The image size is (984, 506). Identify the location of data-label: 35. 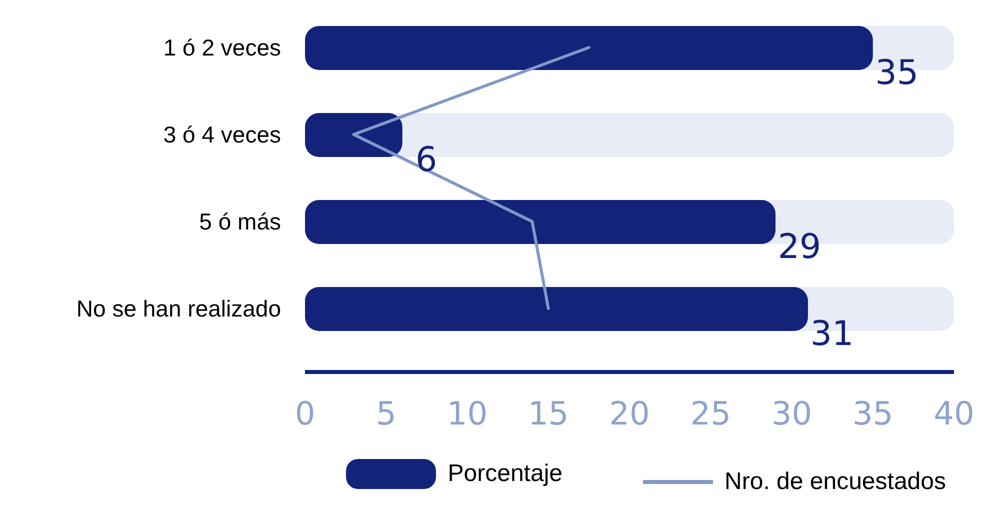
(897, 73).